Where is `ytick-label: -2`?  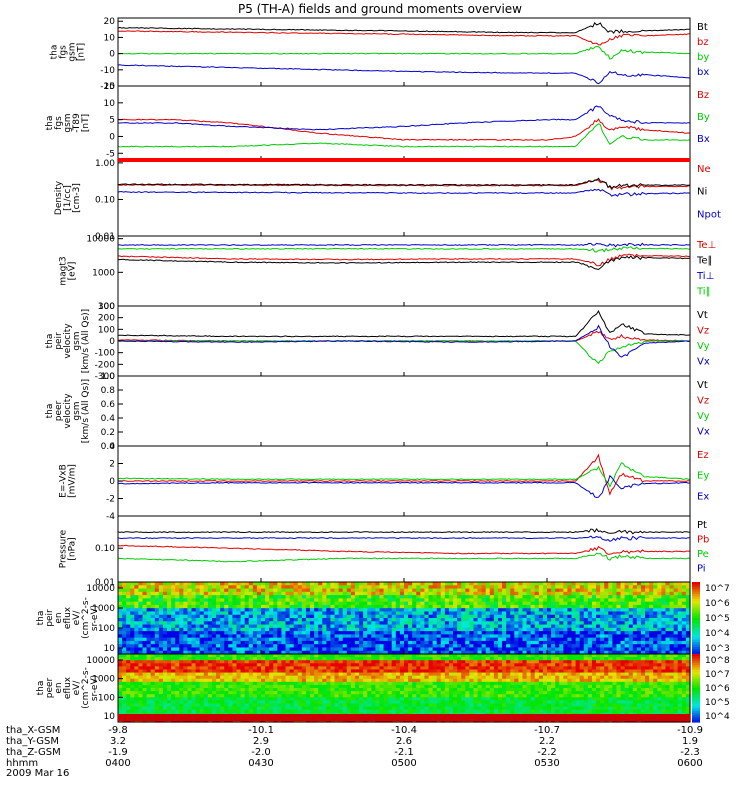 ytick-label: -2 is located at coordinates (110, 500).